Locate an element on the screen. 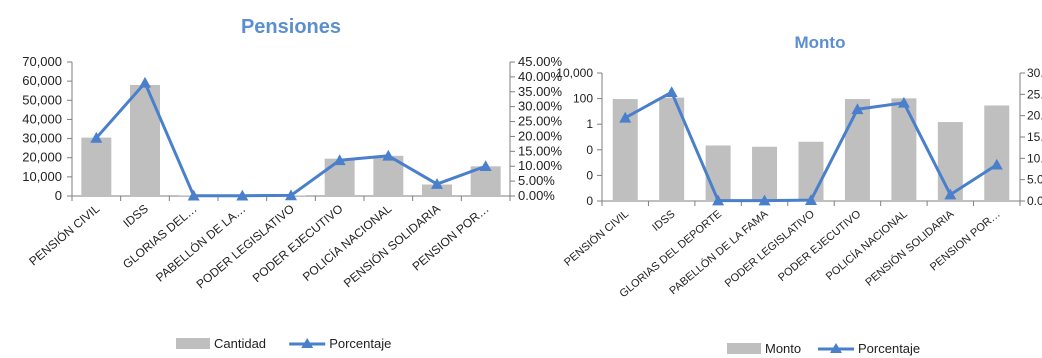 The width and height of the screenshot is (1042, 358). chart-title: Pensiones is located at coordinates (291, 27).